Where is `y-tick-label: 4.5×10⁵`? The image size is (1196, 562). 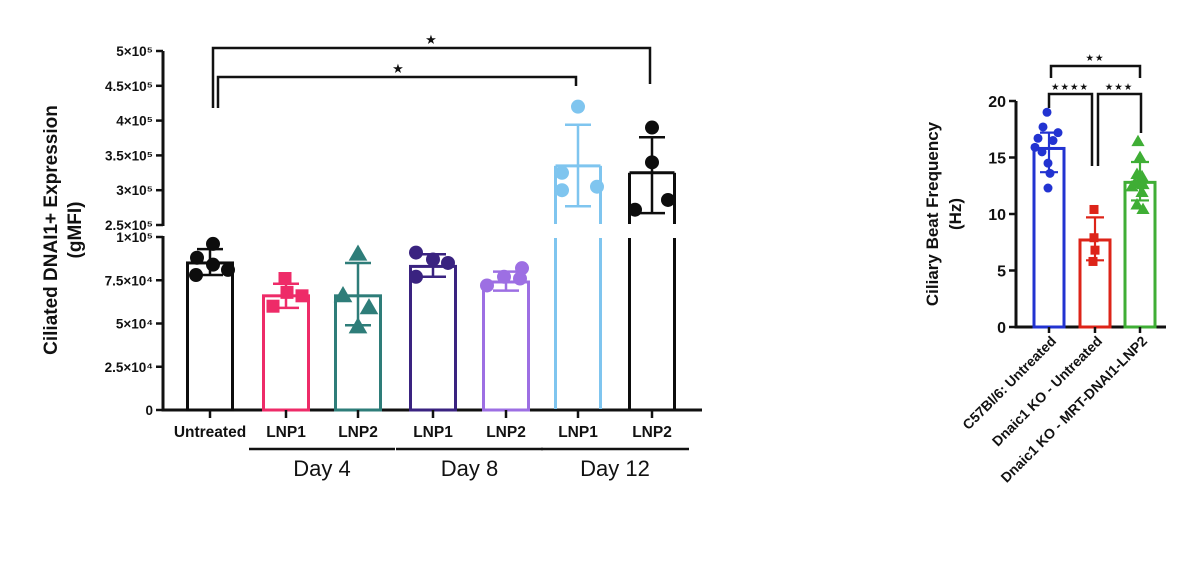
y-tick-label: 4.5×10⁵ is located at coordinates (129, 86).